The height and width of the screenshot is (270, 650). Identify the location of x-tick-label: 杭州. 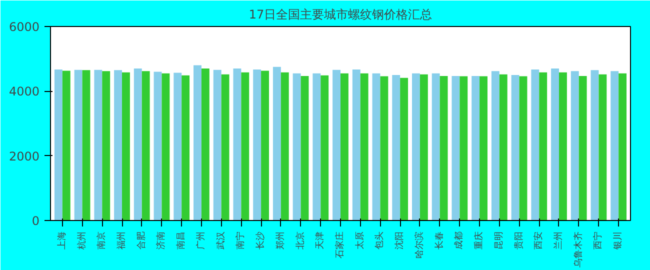
(82, 241).